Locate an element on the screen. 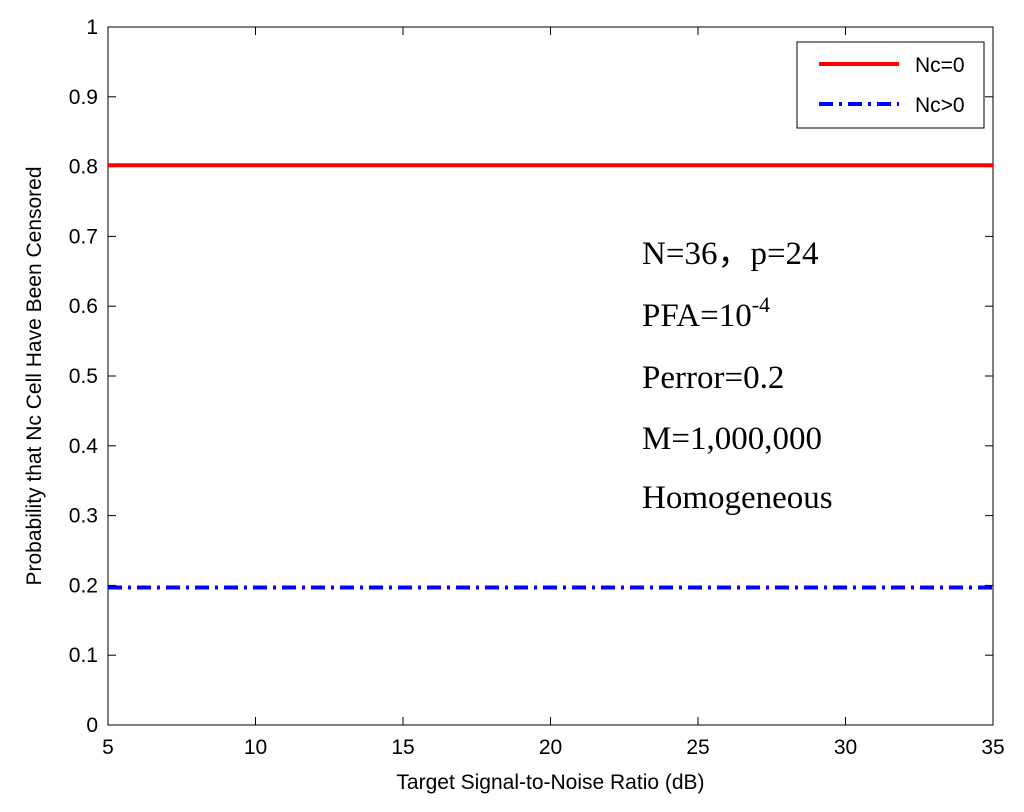  y-tick-label: 0.9 is located at coordinates (83, 97).